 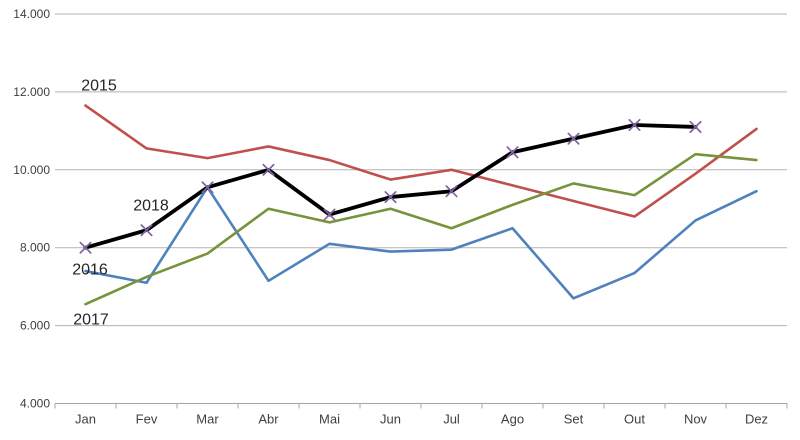 What do you see at coordinates (390, 419) in the screenshot?
I see `x-tick-label: Jun` at bounding box center [390, 419].